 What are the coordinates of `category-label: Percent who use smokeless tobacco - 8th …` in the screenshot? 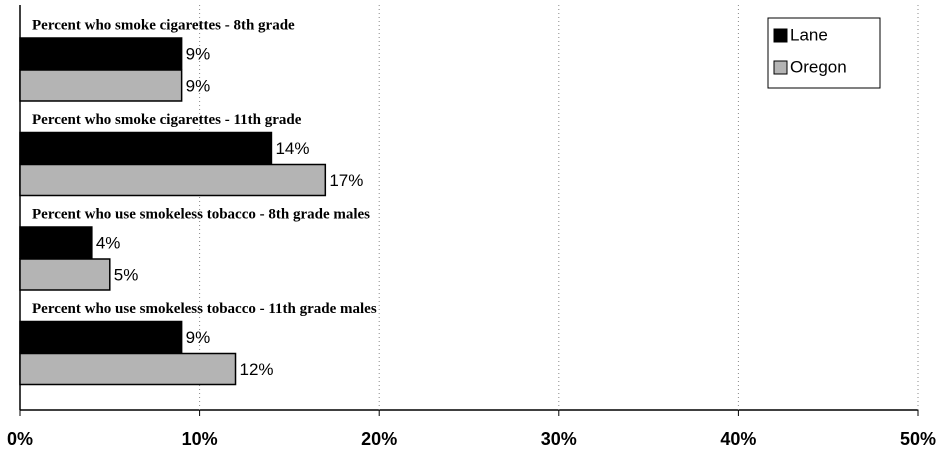 It's located at (201, 214).